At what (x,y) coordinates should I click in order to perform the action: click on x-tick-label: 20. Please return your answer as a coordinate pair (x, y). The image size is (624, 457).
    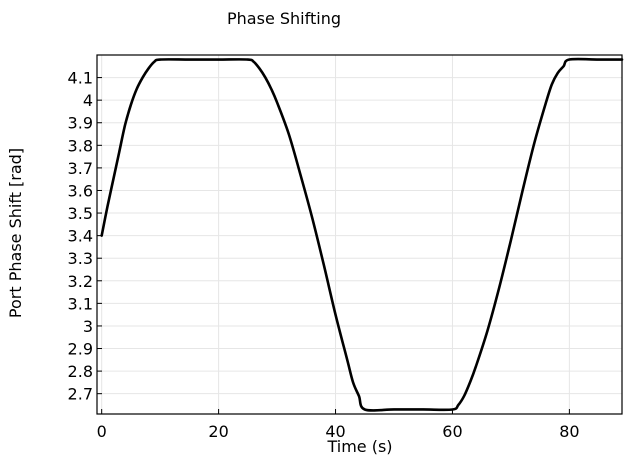
    Looking at the image, I should click on (218, 431).